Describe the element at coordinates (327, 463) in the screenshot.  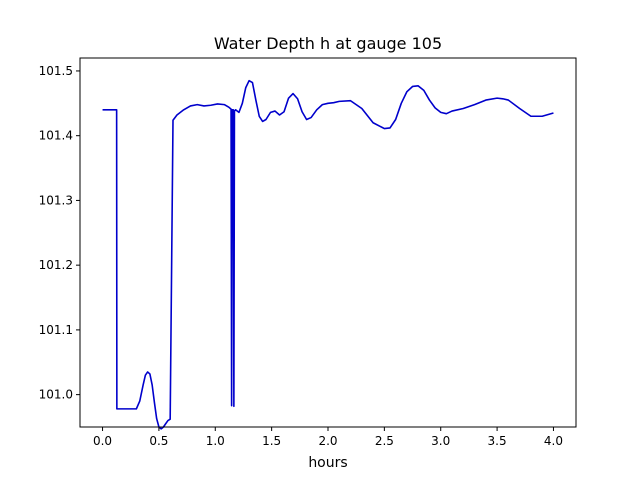
I see `x-axis-label: hours` at that location.